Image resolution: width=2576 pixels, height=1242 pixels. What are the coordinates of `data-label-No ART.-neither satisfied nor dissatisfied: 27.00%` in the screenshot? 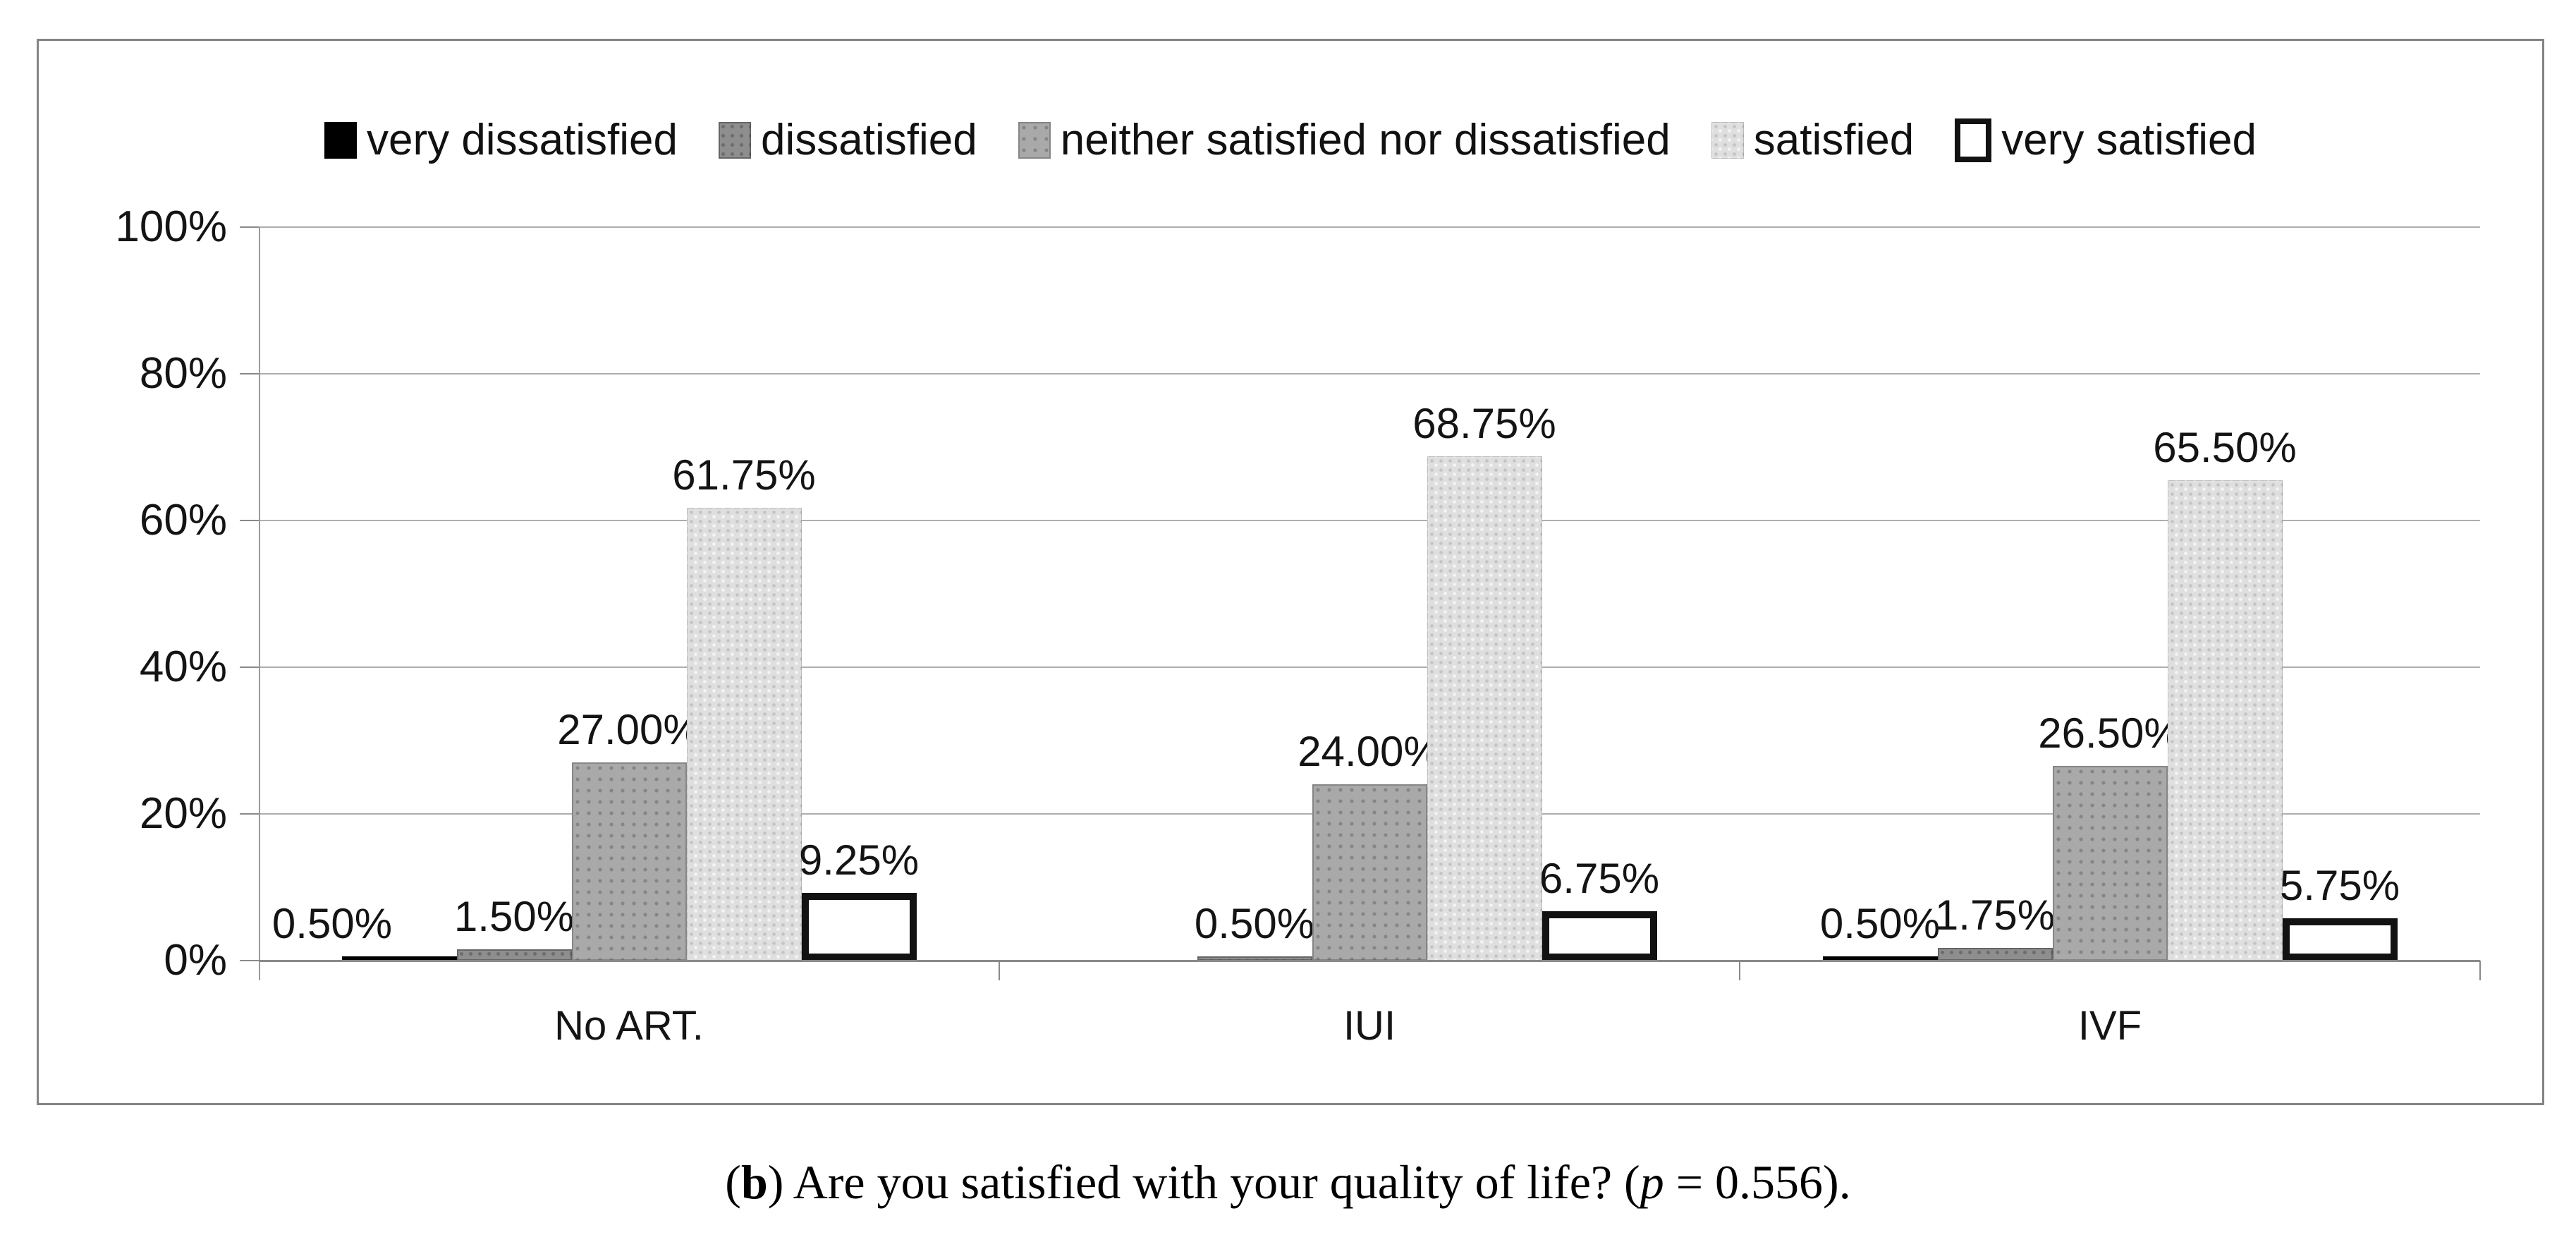 It's located at (629, 729).